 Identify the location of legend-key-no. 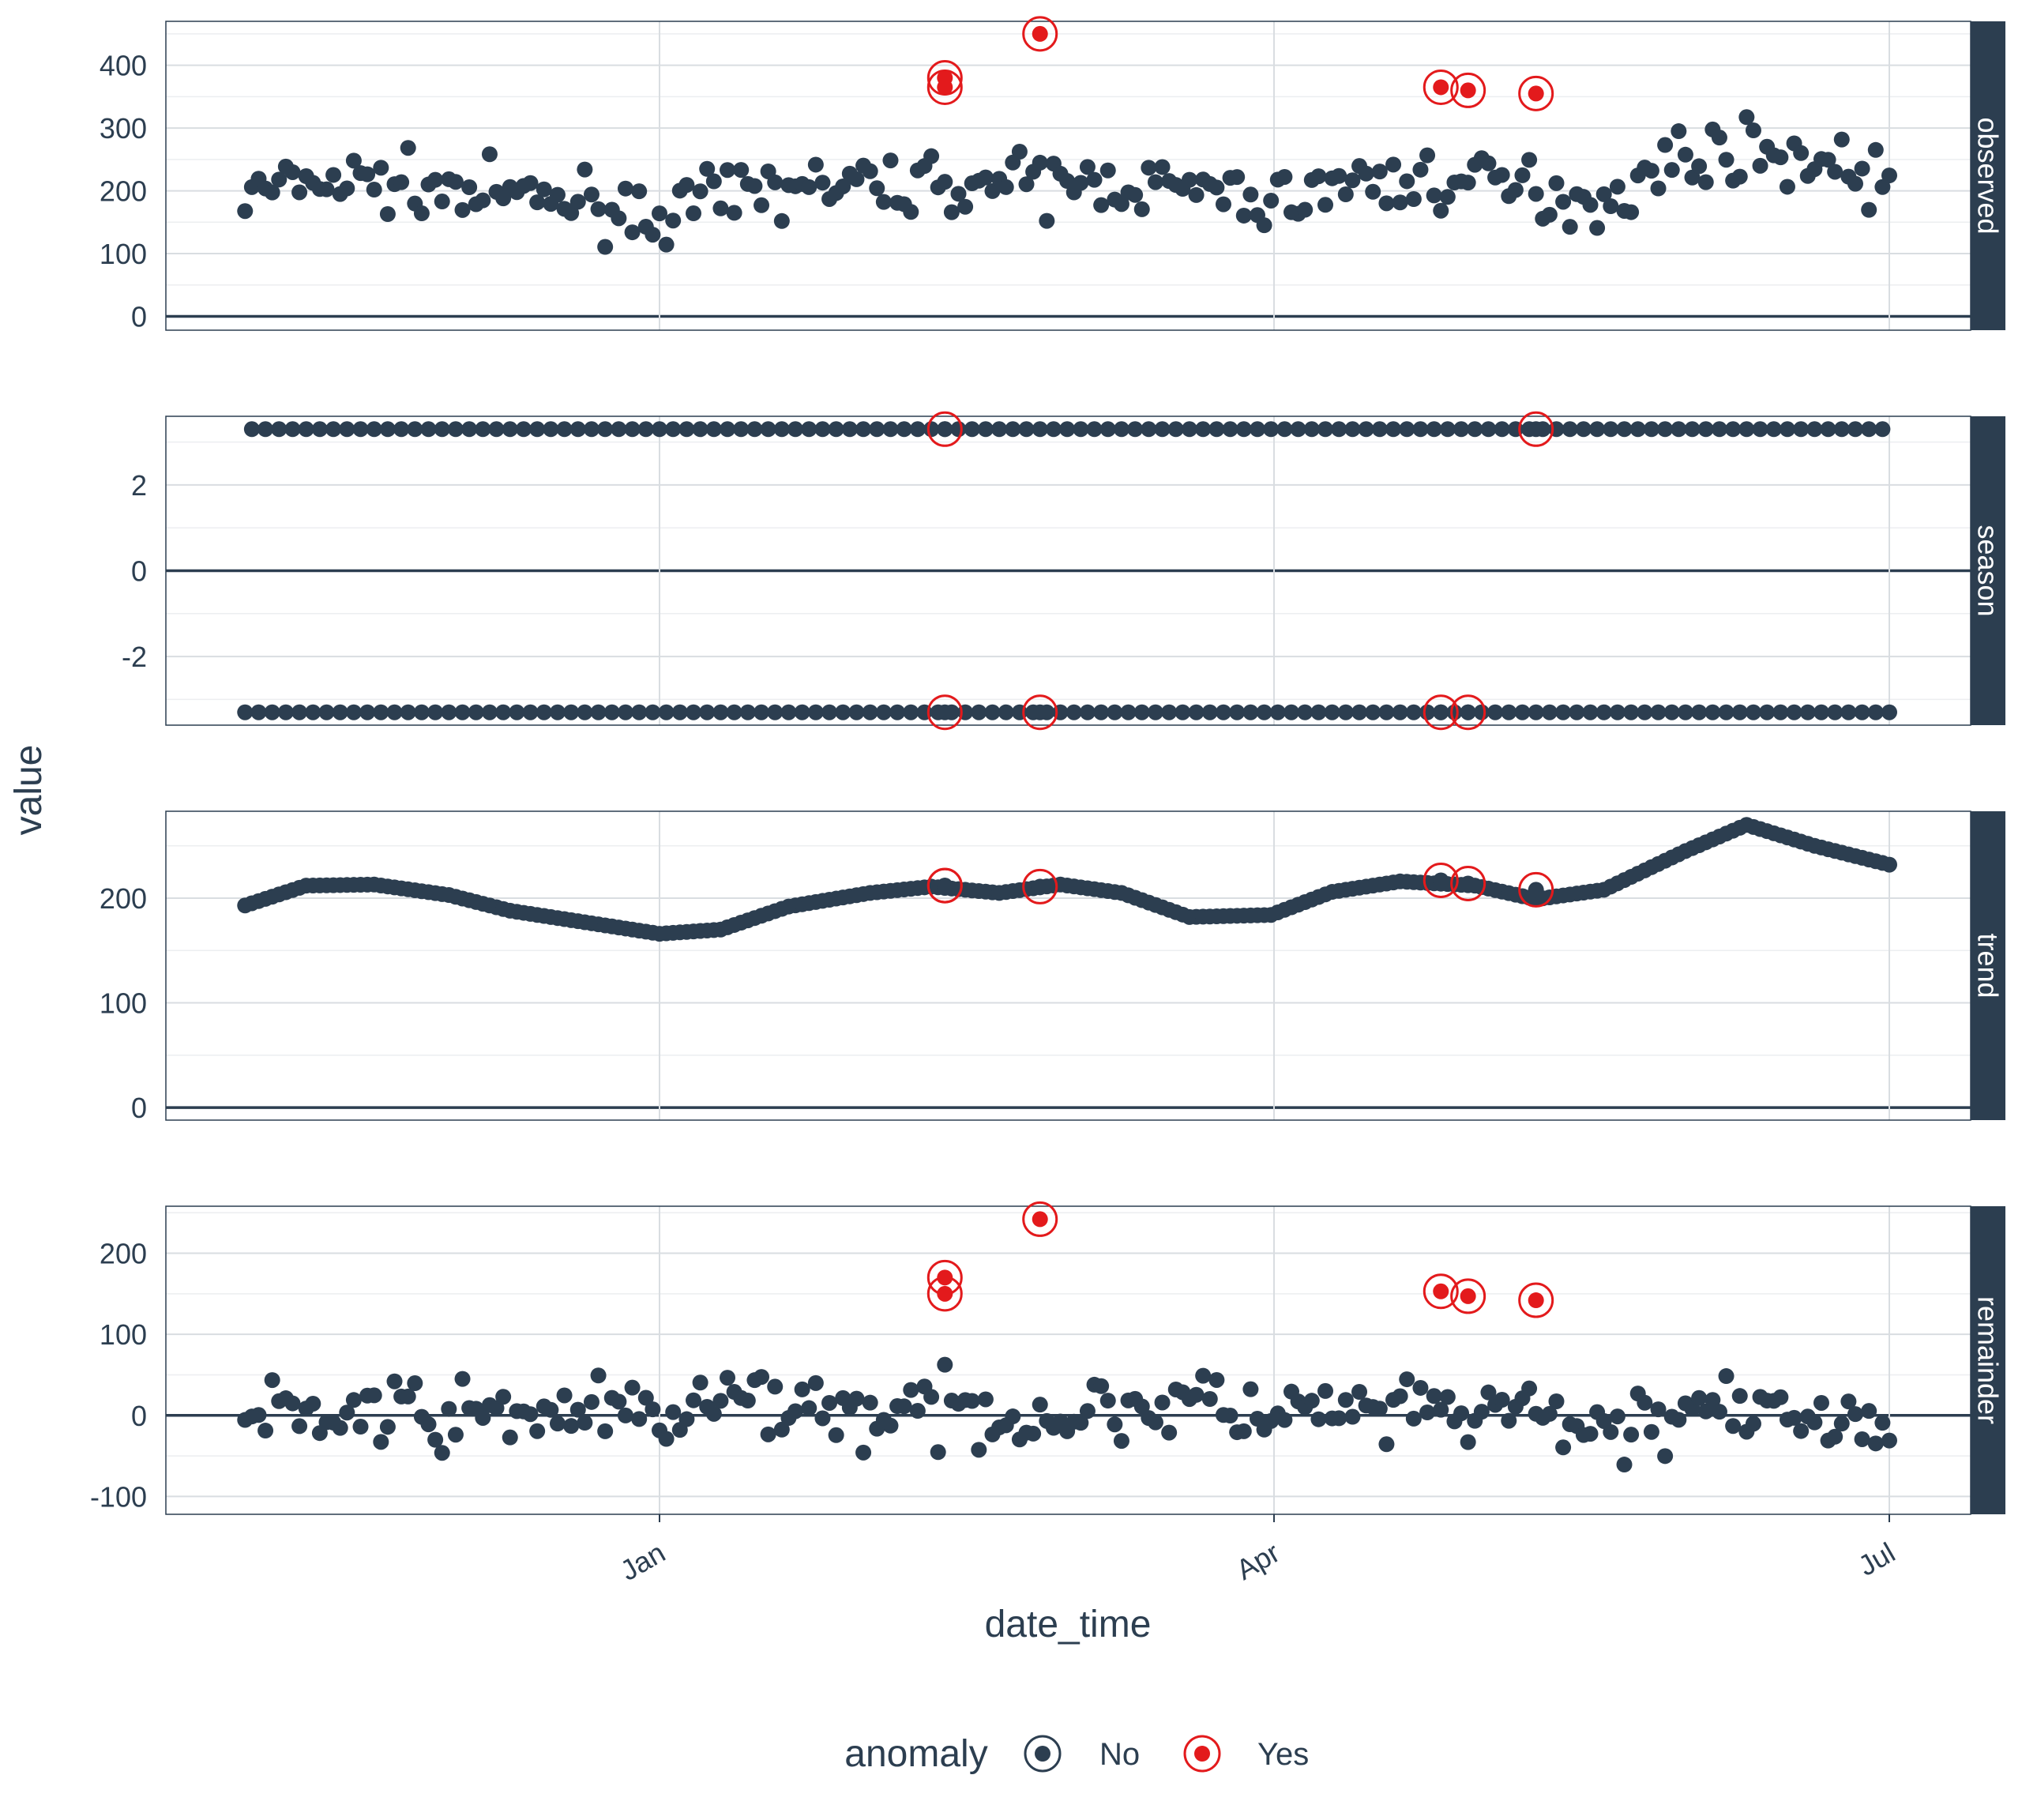
(1043, 1754).